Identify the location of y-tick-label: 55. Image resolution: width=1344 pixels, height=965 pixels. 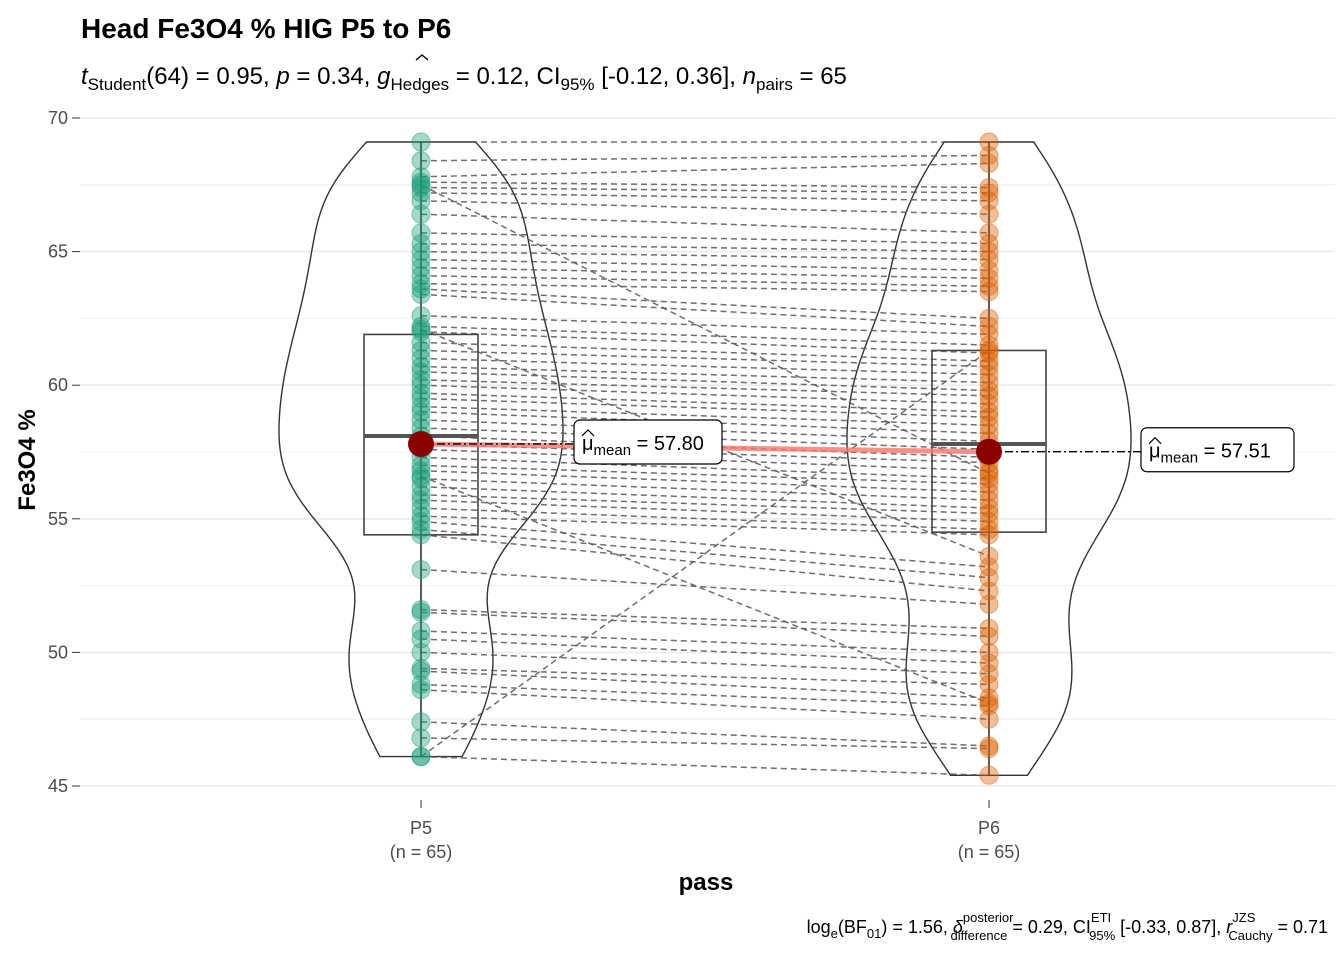
(58, 519).